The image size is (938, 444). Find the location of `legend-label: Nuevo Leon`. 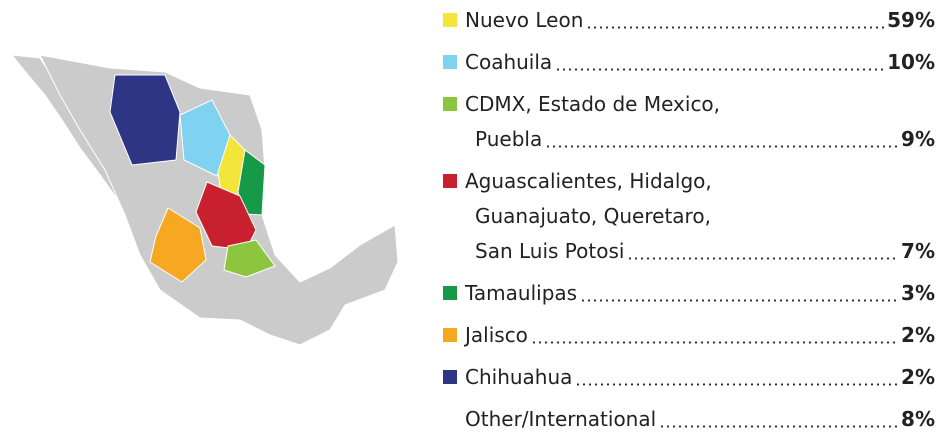

legend-label: Nuevo Leon is located at coordinates (524, 20).